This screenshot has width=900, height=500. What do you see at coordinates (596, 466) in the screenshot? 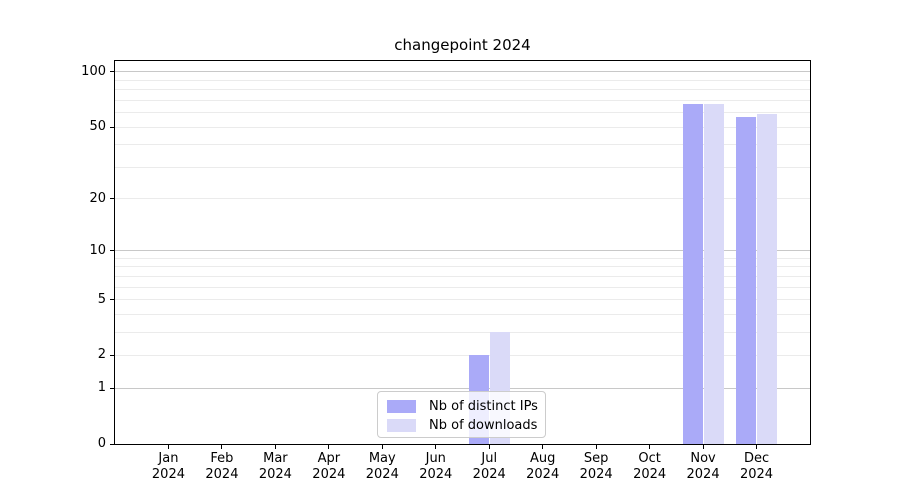
I see `x-tick-label-sep: Sep 2024` at bounding box center [596, 466].